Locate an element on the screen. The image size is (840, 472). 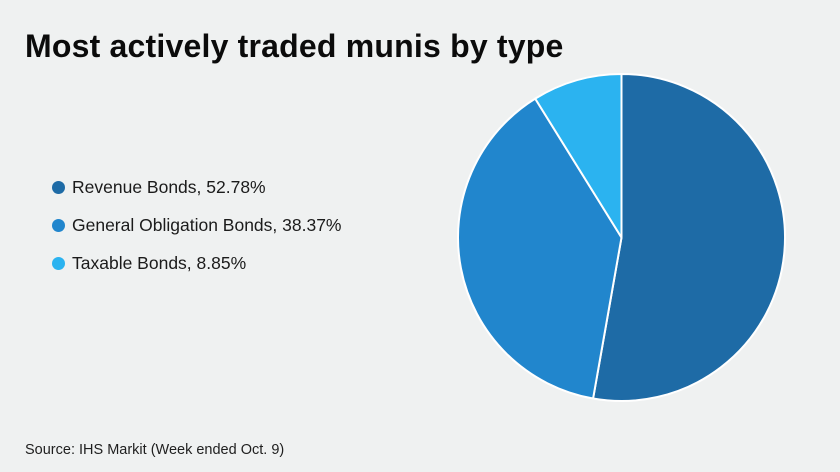
legend-label: Taxable Bonds, 8.85% is located at coordinates (159, 262).